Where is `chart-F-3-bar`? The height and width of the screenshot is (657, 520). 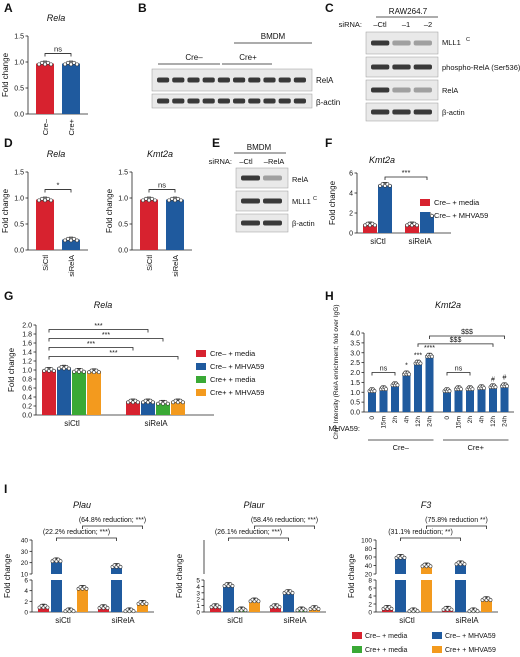 chart-F-3-bar is located at coordinates (385, 209).